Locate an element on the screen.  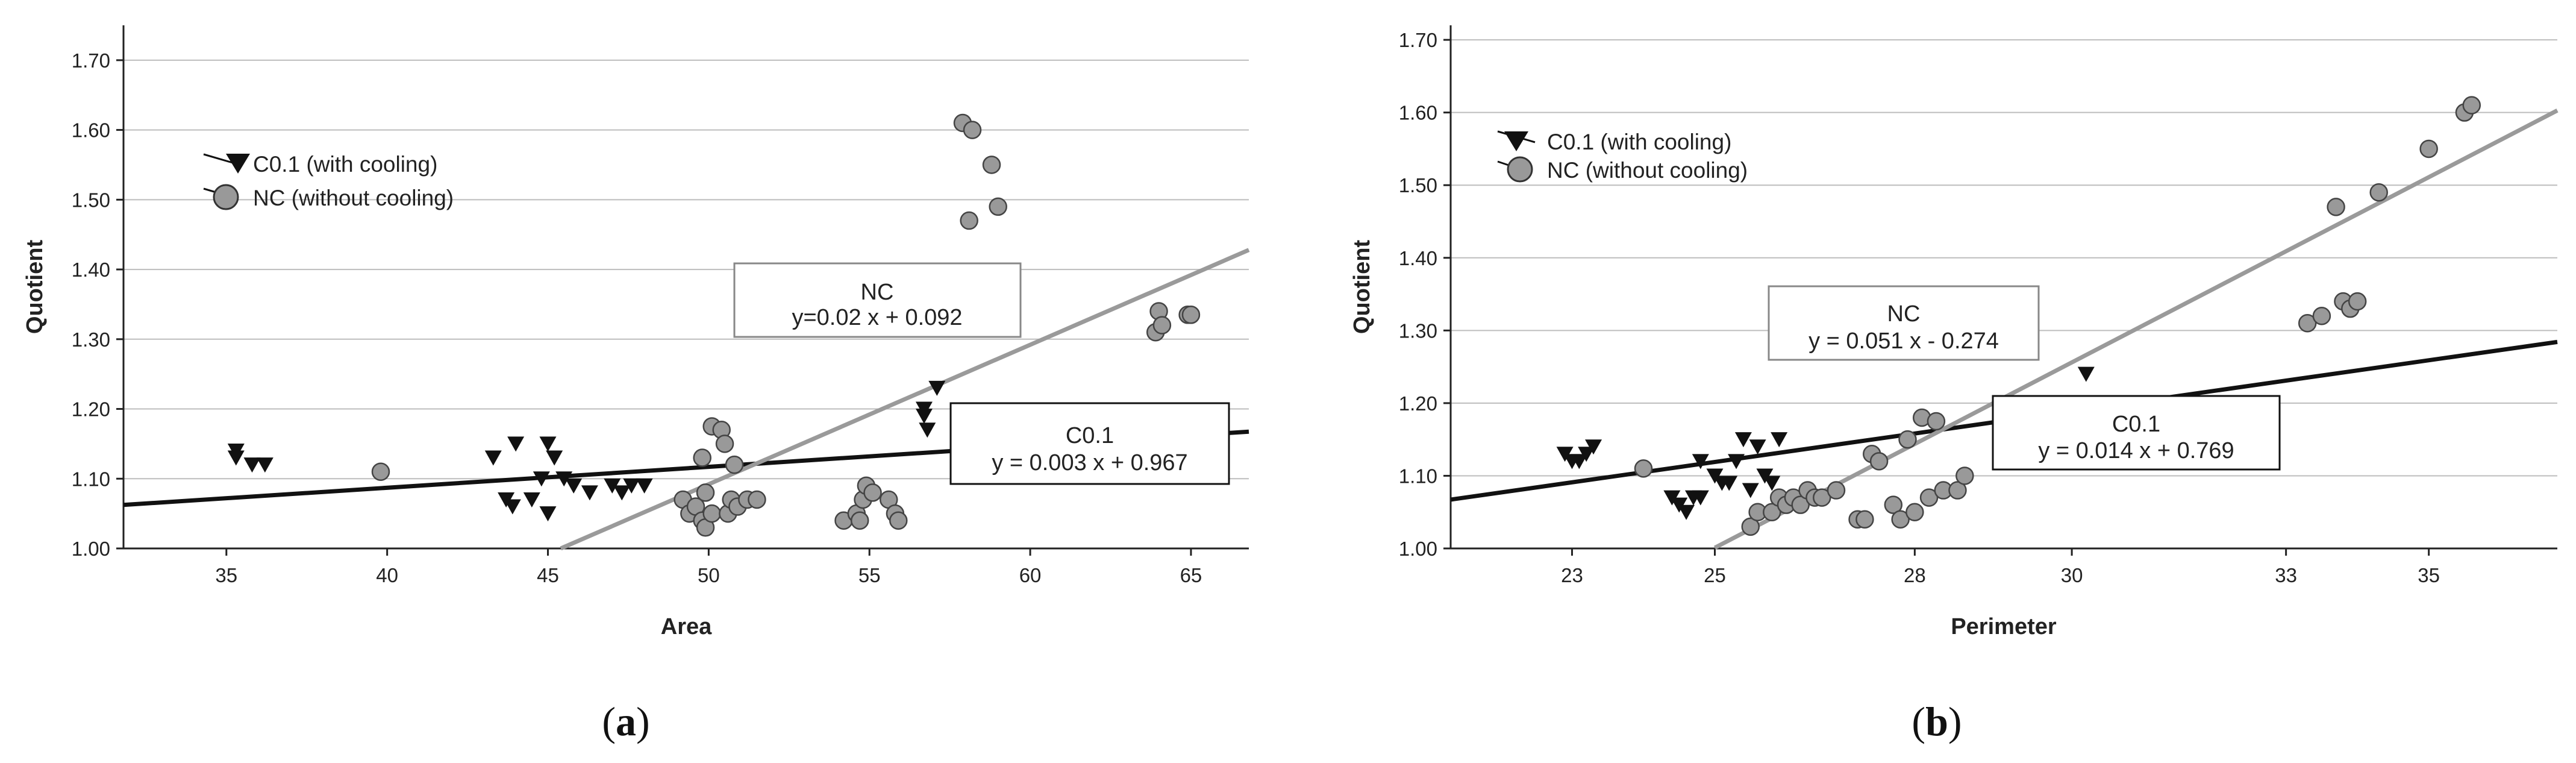
panel-label-letter-a: a is located at coordinates (626, 721).